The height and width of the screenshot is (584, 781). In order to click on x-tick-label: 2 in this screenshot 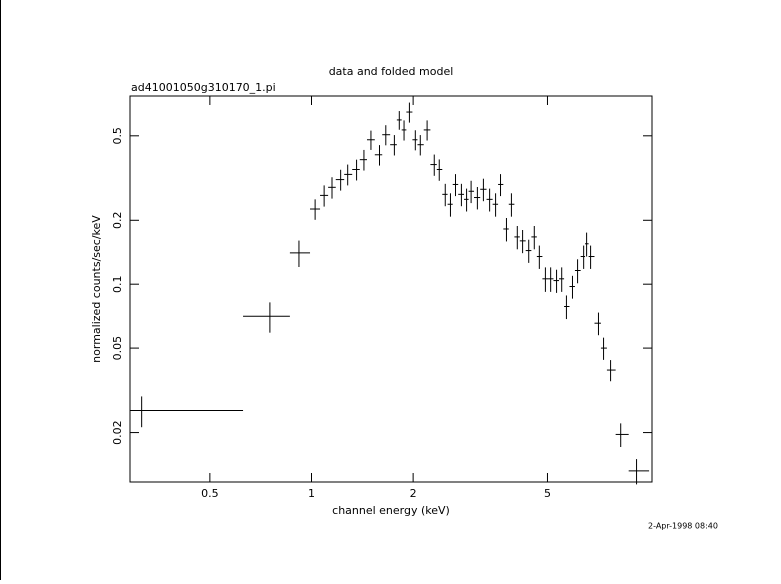, I will do `click(413, 493)`.